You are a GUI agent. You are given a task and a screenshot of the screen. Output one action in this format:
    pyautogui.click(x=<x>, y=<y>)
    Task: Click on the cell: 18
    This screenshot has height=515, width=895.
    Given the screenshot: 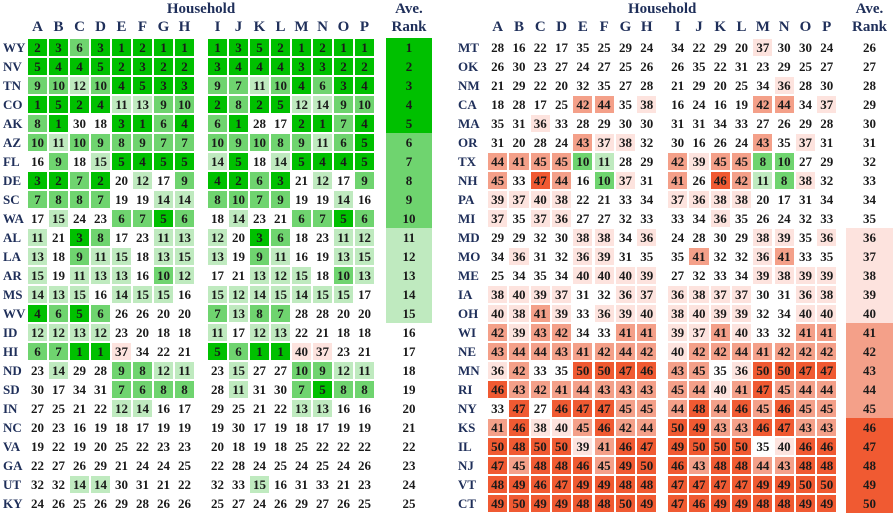 What is the action you would take?
    pyautogui.click(x=364, y=332)
    